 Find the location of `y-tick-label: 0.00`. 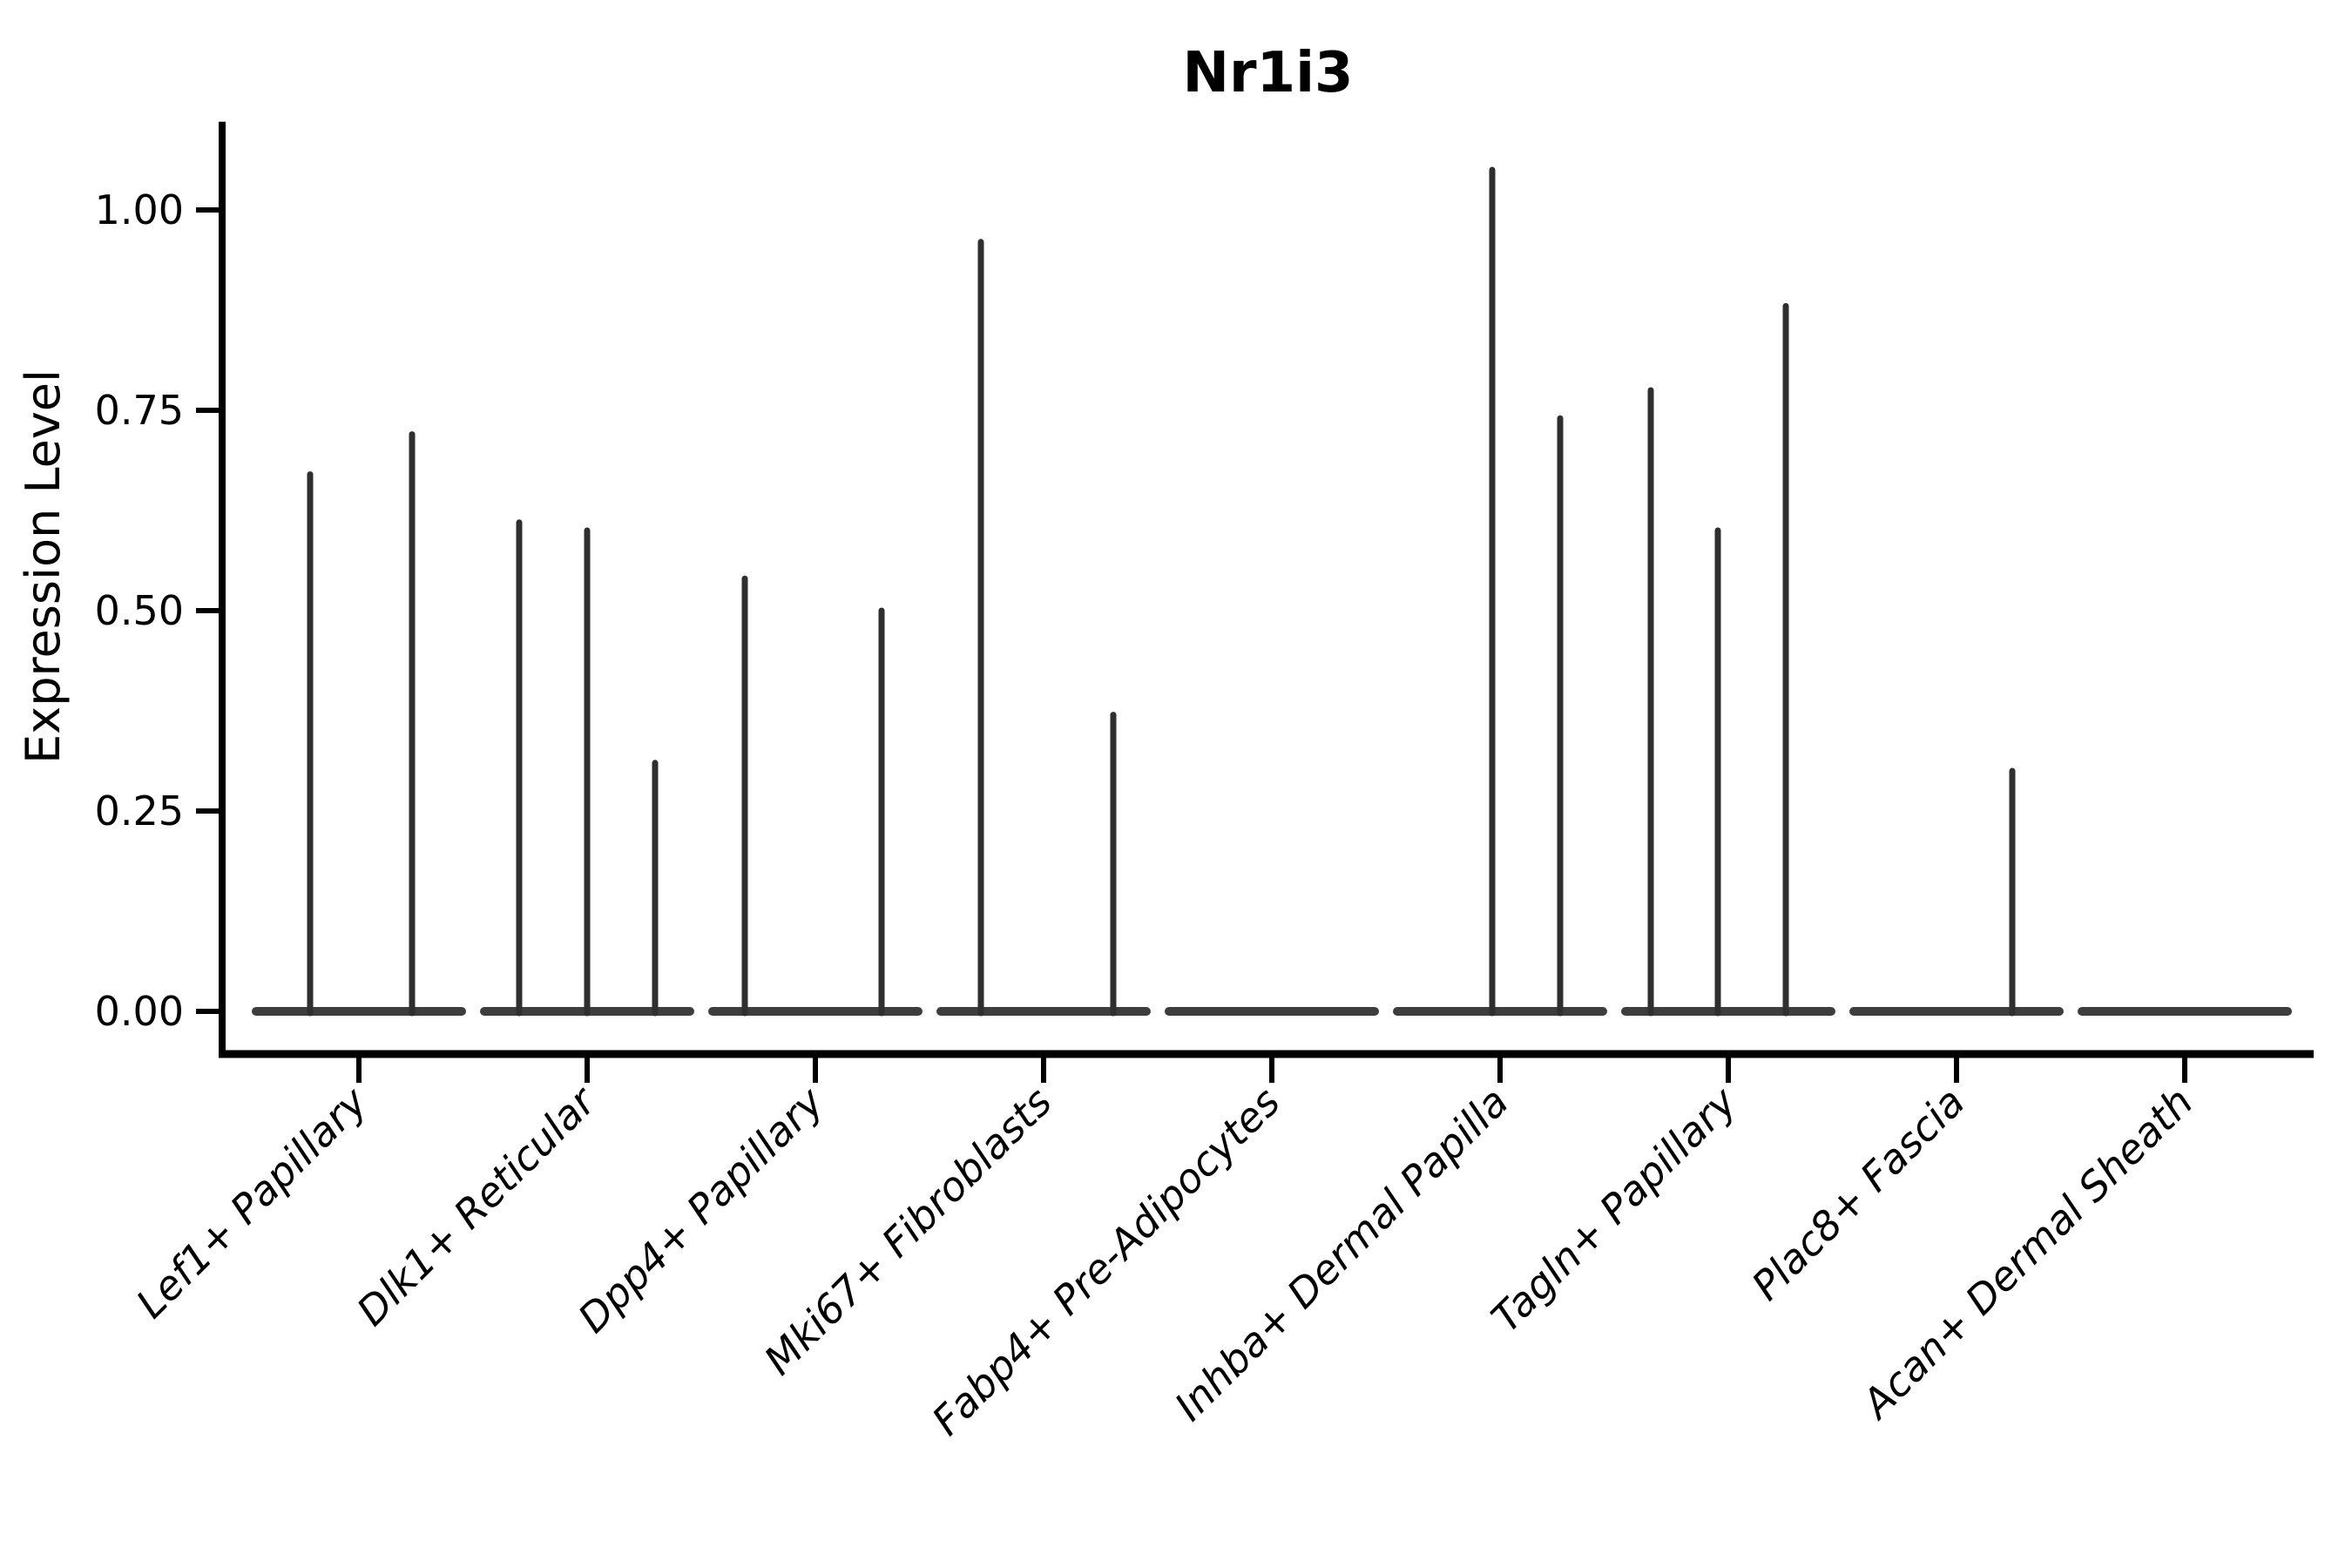

y-tick-label: 0.00 is located at coordinates (139, 1012).